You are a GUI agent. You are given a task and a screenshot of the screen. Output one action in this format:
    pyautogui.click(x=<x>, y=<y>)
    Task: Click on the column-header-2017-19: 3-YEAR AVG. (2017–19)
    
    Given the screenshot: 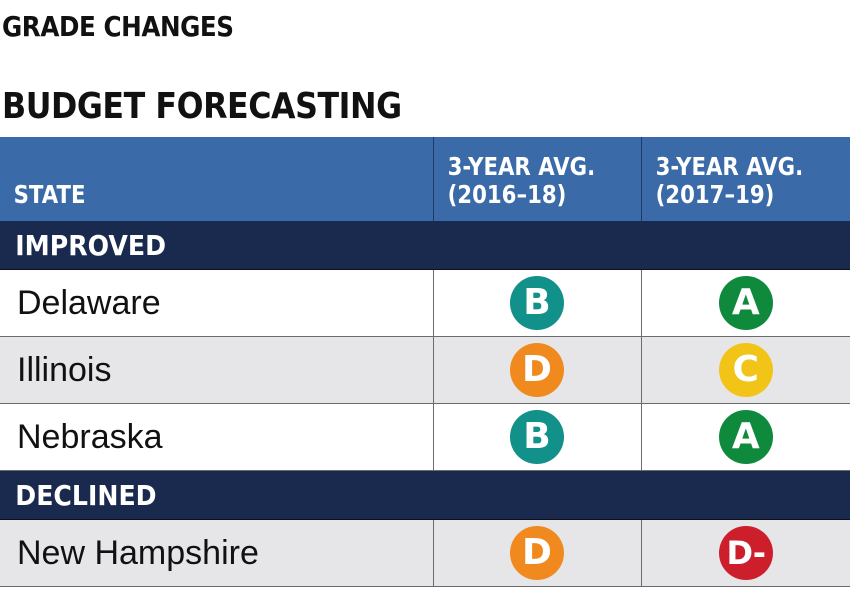 What is the action you would take?
    pyautogui.click(x=745, y=179)
    